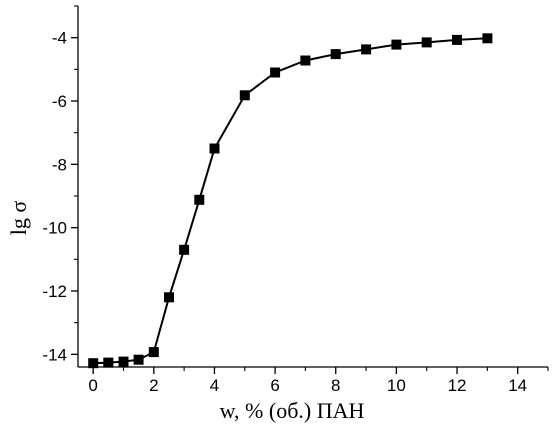 The height and width of the screenshot is (425, 557). What do you see at coordinates (59, 164) in the screenshot?
I see `y-tick-label: -8` at bounding box center [59, 164].